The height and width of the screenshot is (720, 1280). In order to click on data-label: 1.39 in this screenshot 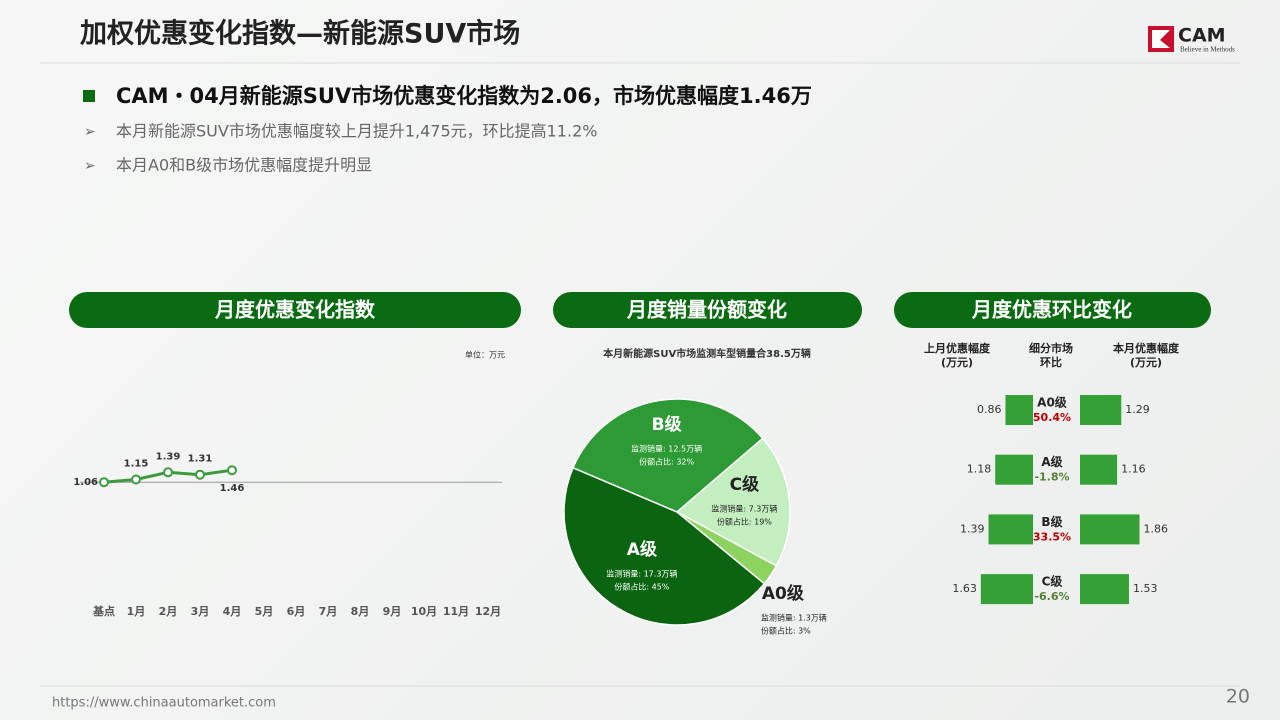, I will do `click(168, 456)`.